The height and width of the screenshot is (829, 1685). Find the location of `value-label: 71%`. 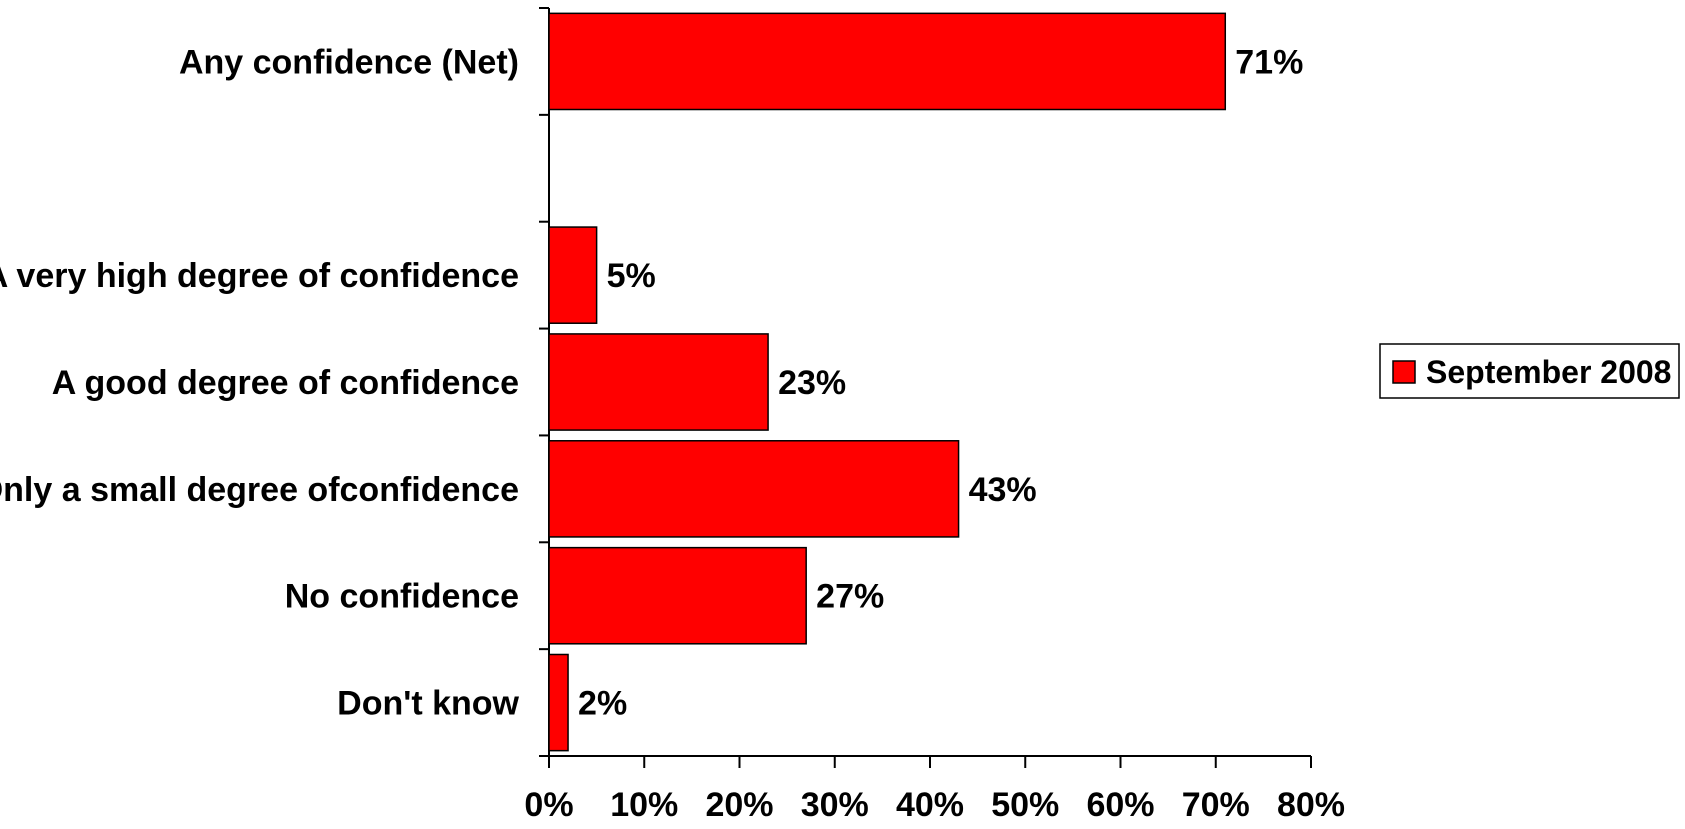

value-label: 71% is located at coordinates (1269, 62).